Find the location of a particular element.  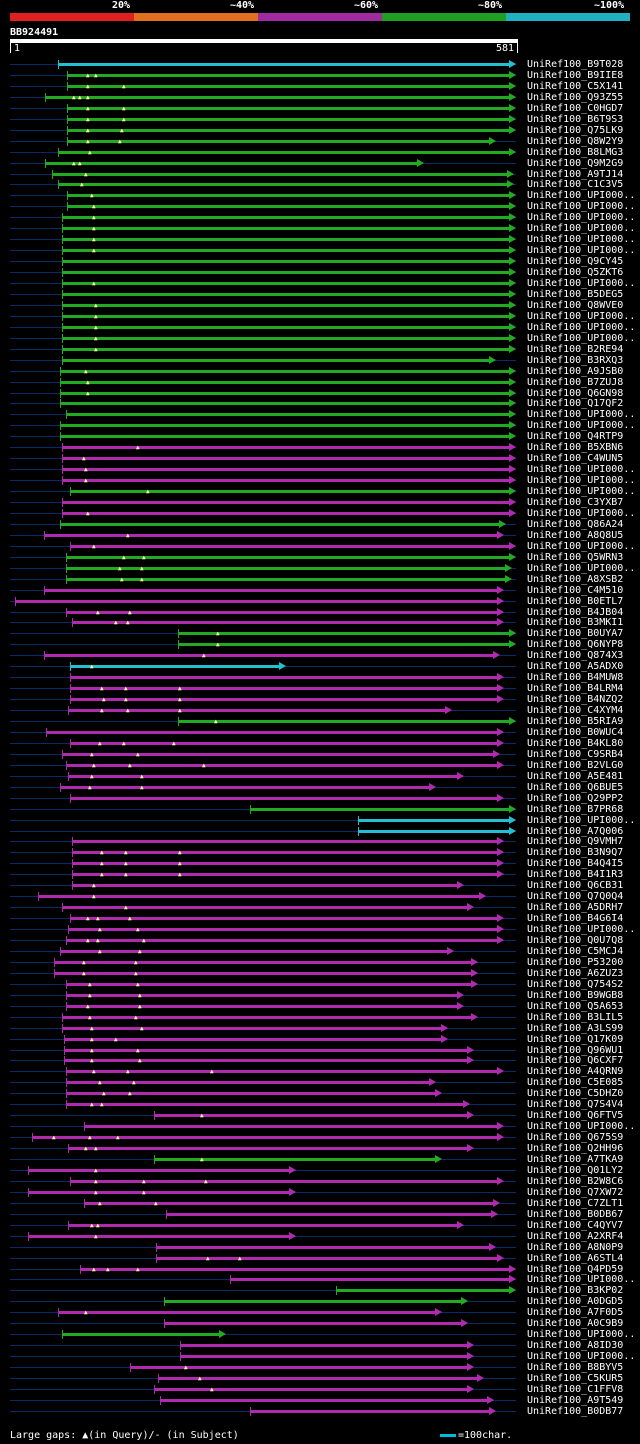

hit-label: UniRef100_A5DRH7 is located at coordinates (575, 908).